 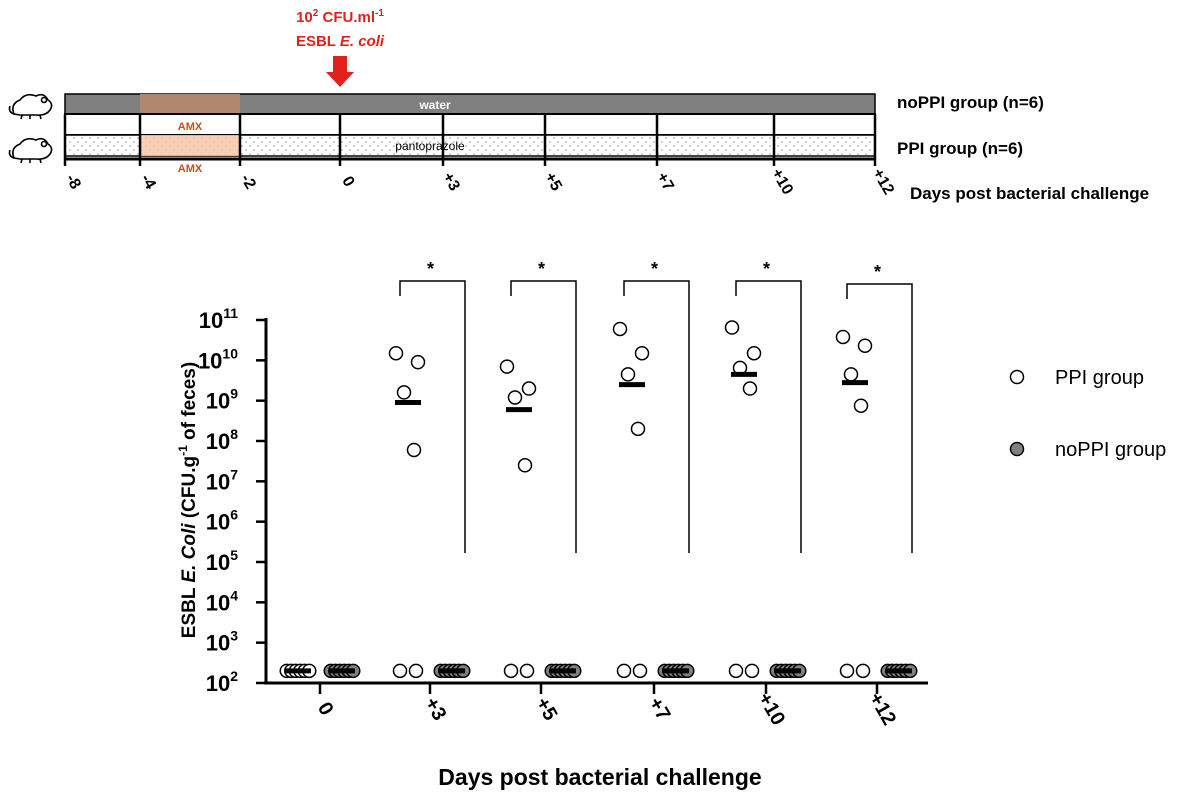 I want to click on y-tick-label: 10⁴, so click(x=222, y=601).